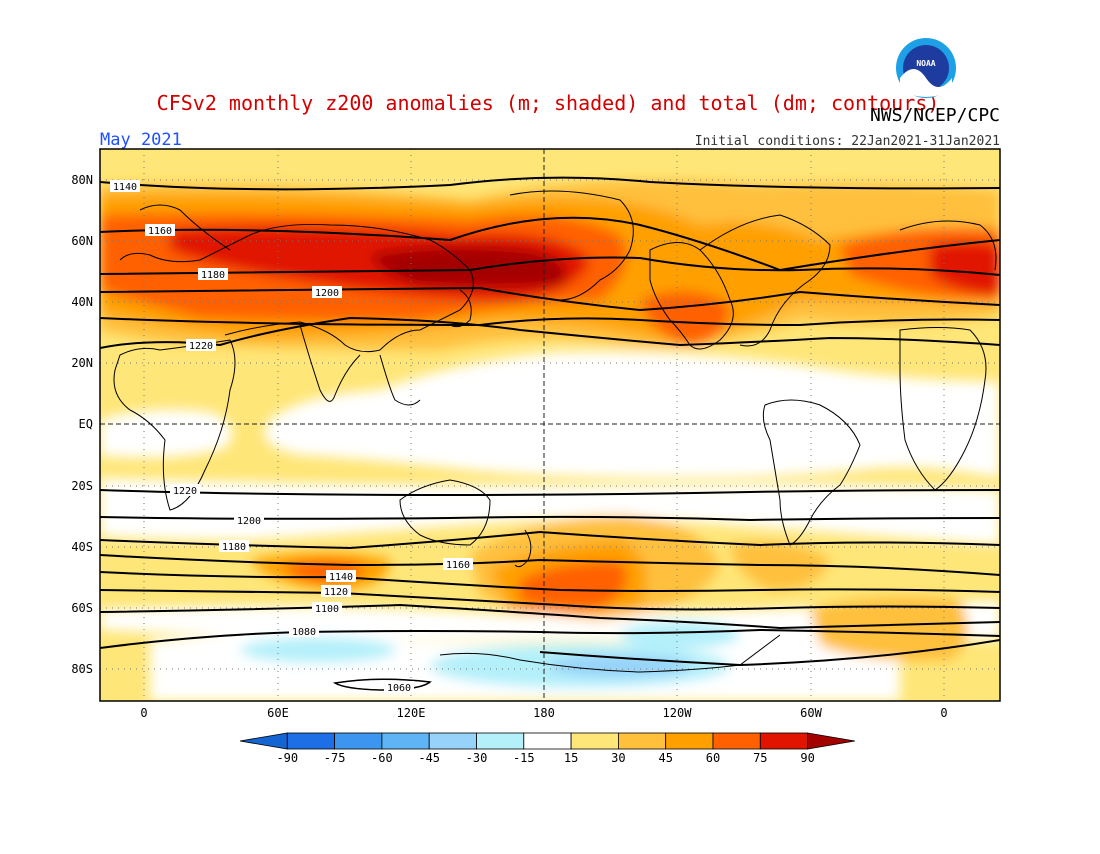  What do you see at coordinates (141, 140) in the screenshot?
I see `month-label: May 2021` at bounding box center [141, 140].